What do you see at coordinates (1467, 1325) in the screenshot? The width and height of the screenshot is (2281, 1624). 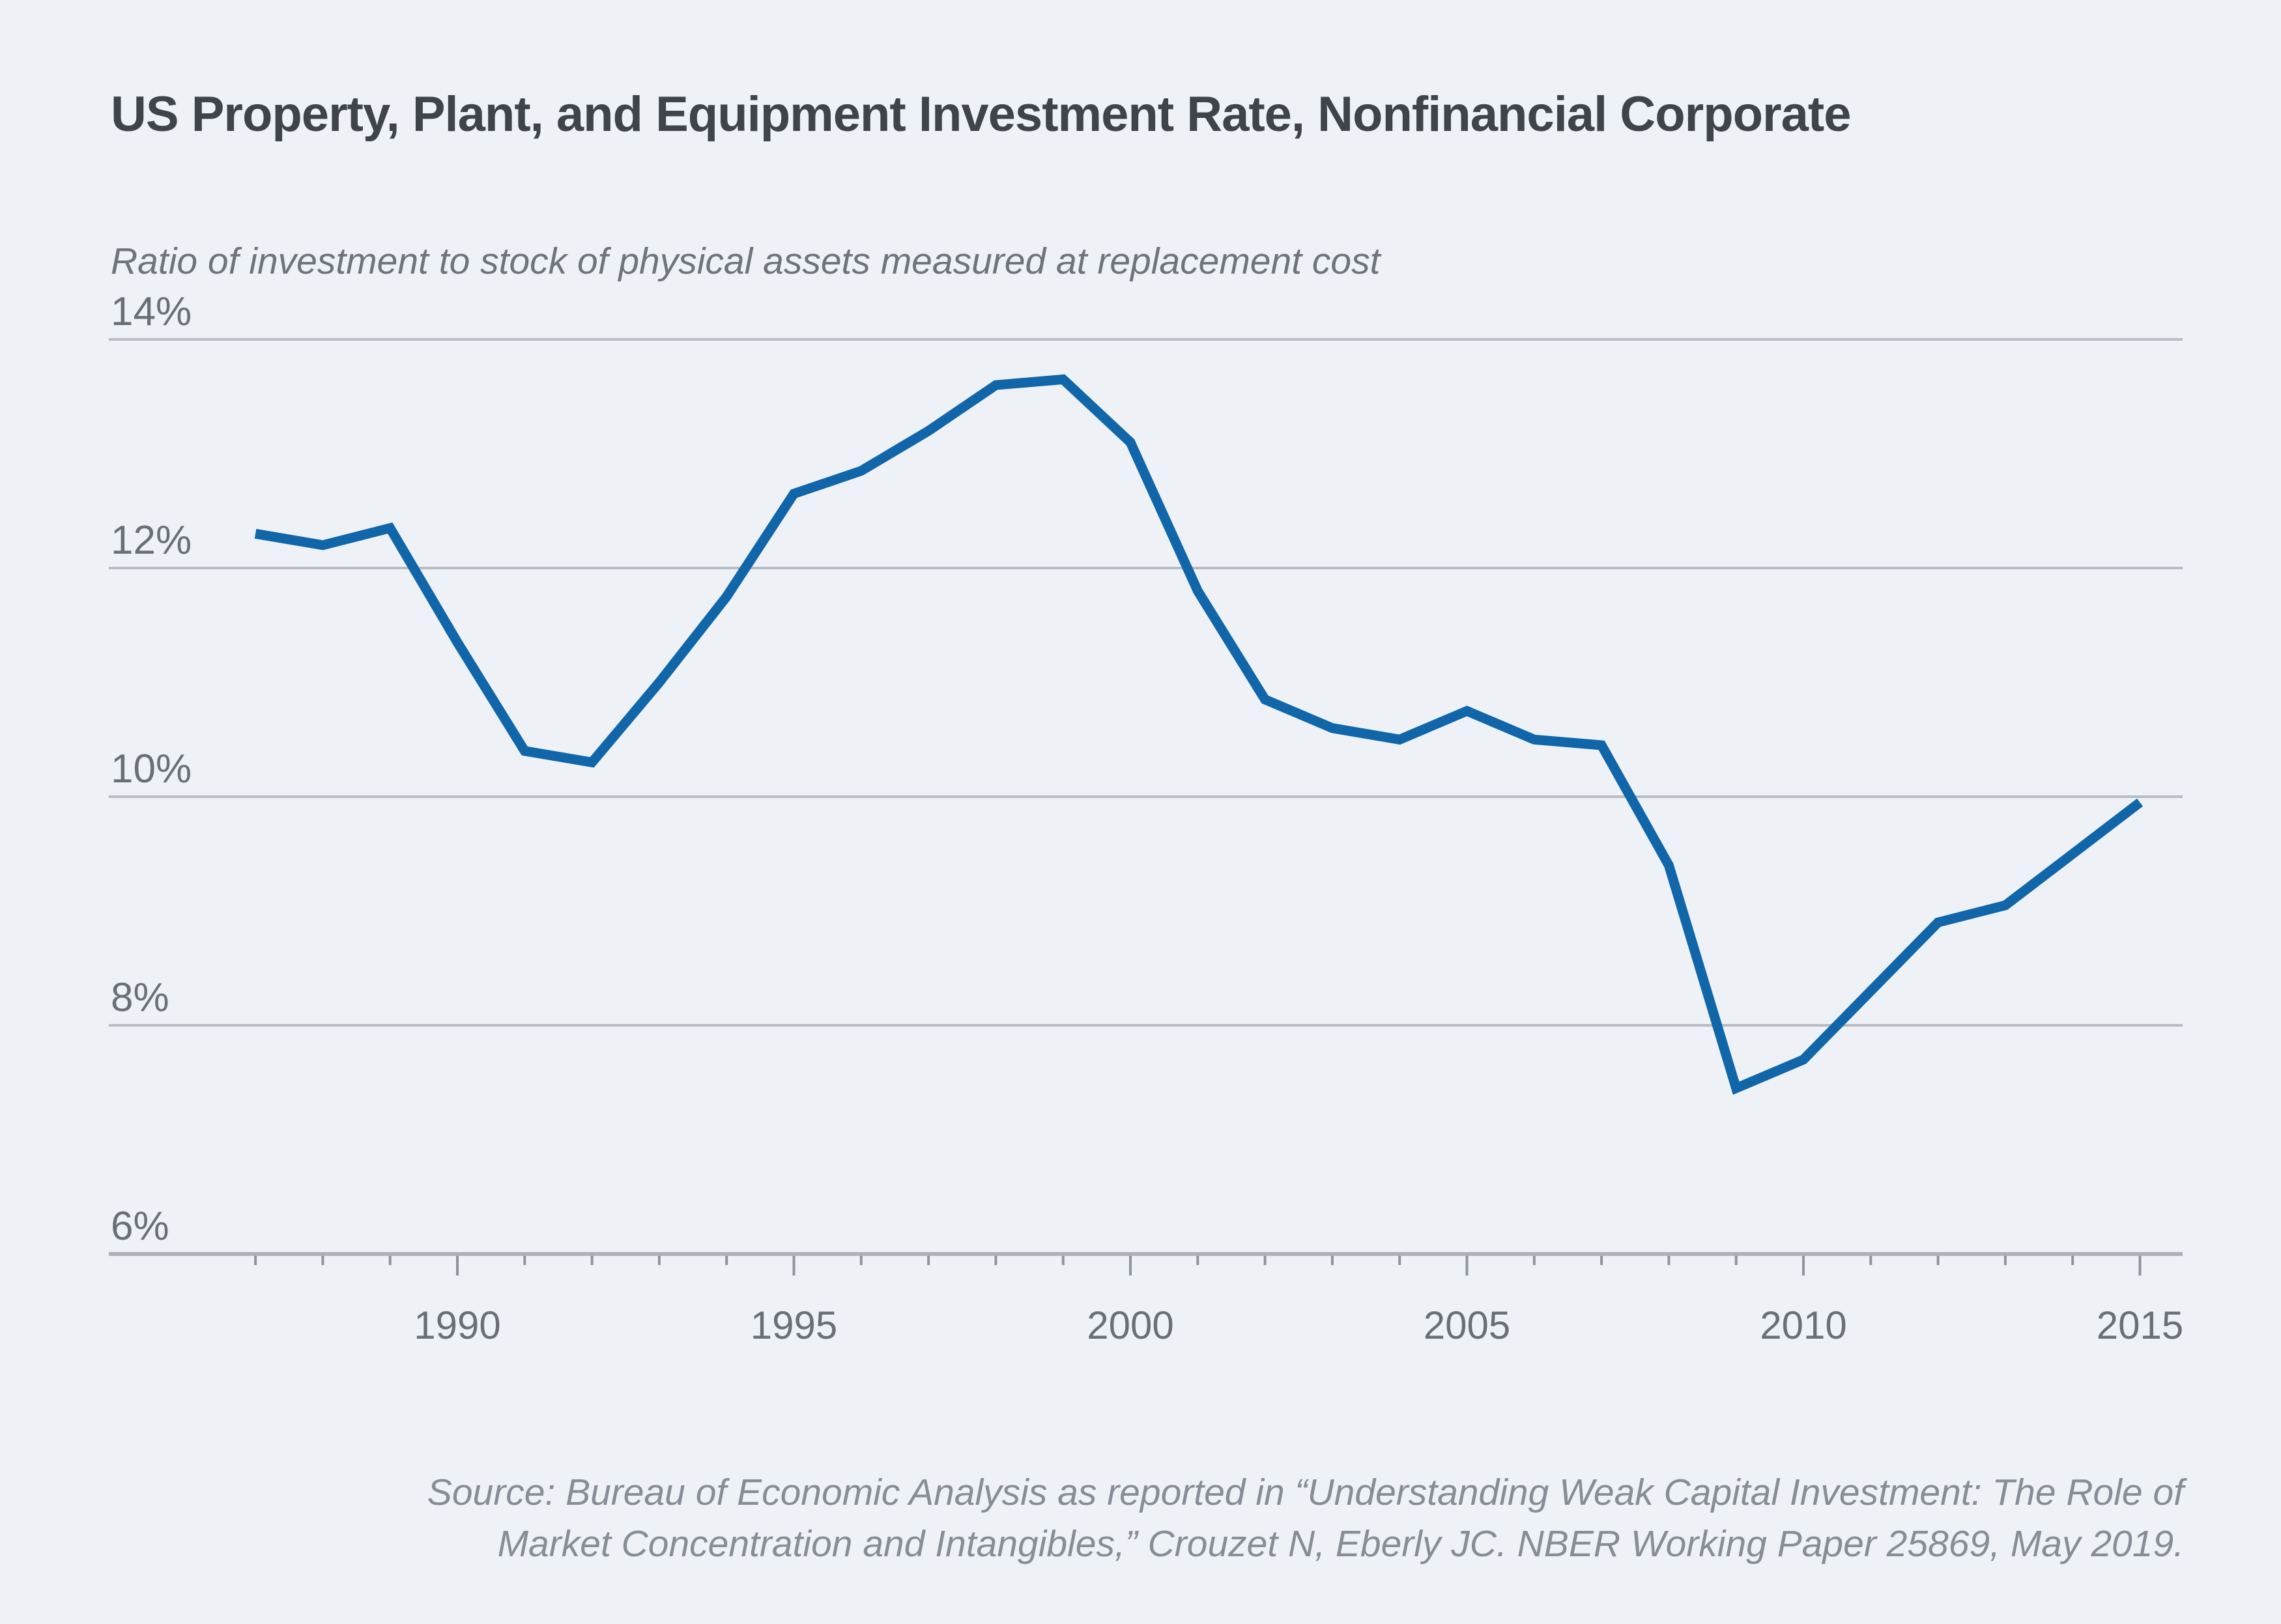 I see `x-axis-label: 2005` at bounding box center [1467, 1325].